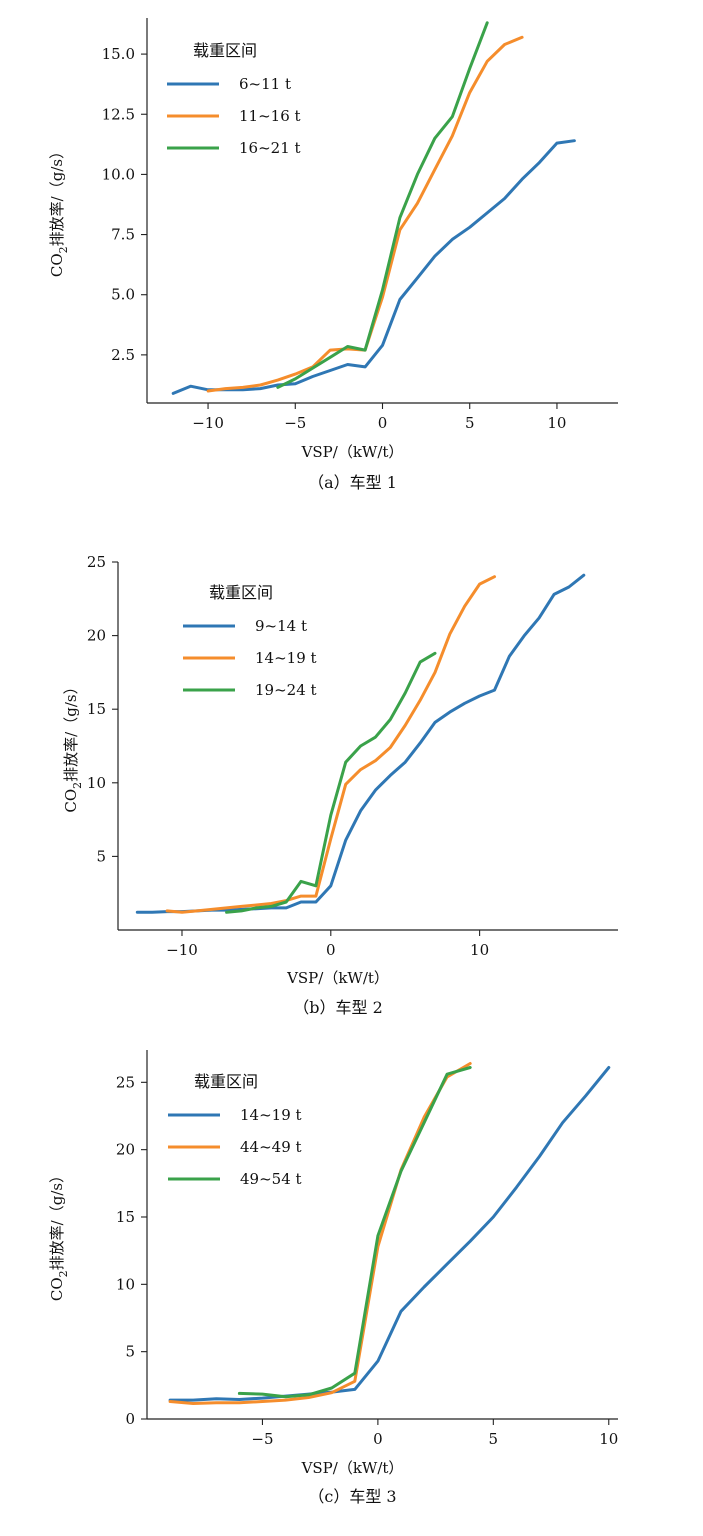 Image resolution: width=703 pixels, height=1536 pixels. What do you see at coordinates (352, 1496) in the screenshot?
I see `chart-caption: （c）车型 3` at bounding box center [352, 1496].